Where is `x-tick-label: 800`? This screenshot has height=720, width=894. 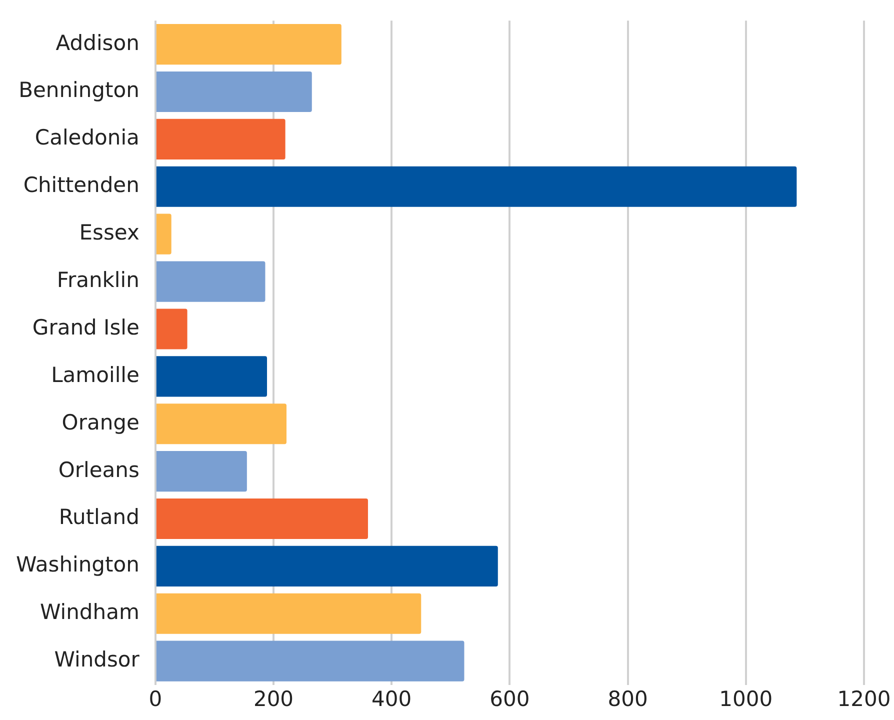
x-tick-label: 800 is located at coordinates (628, 698).